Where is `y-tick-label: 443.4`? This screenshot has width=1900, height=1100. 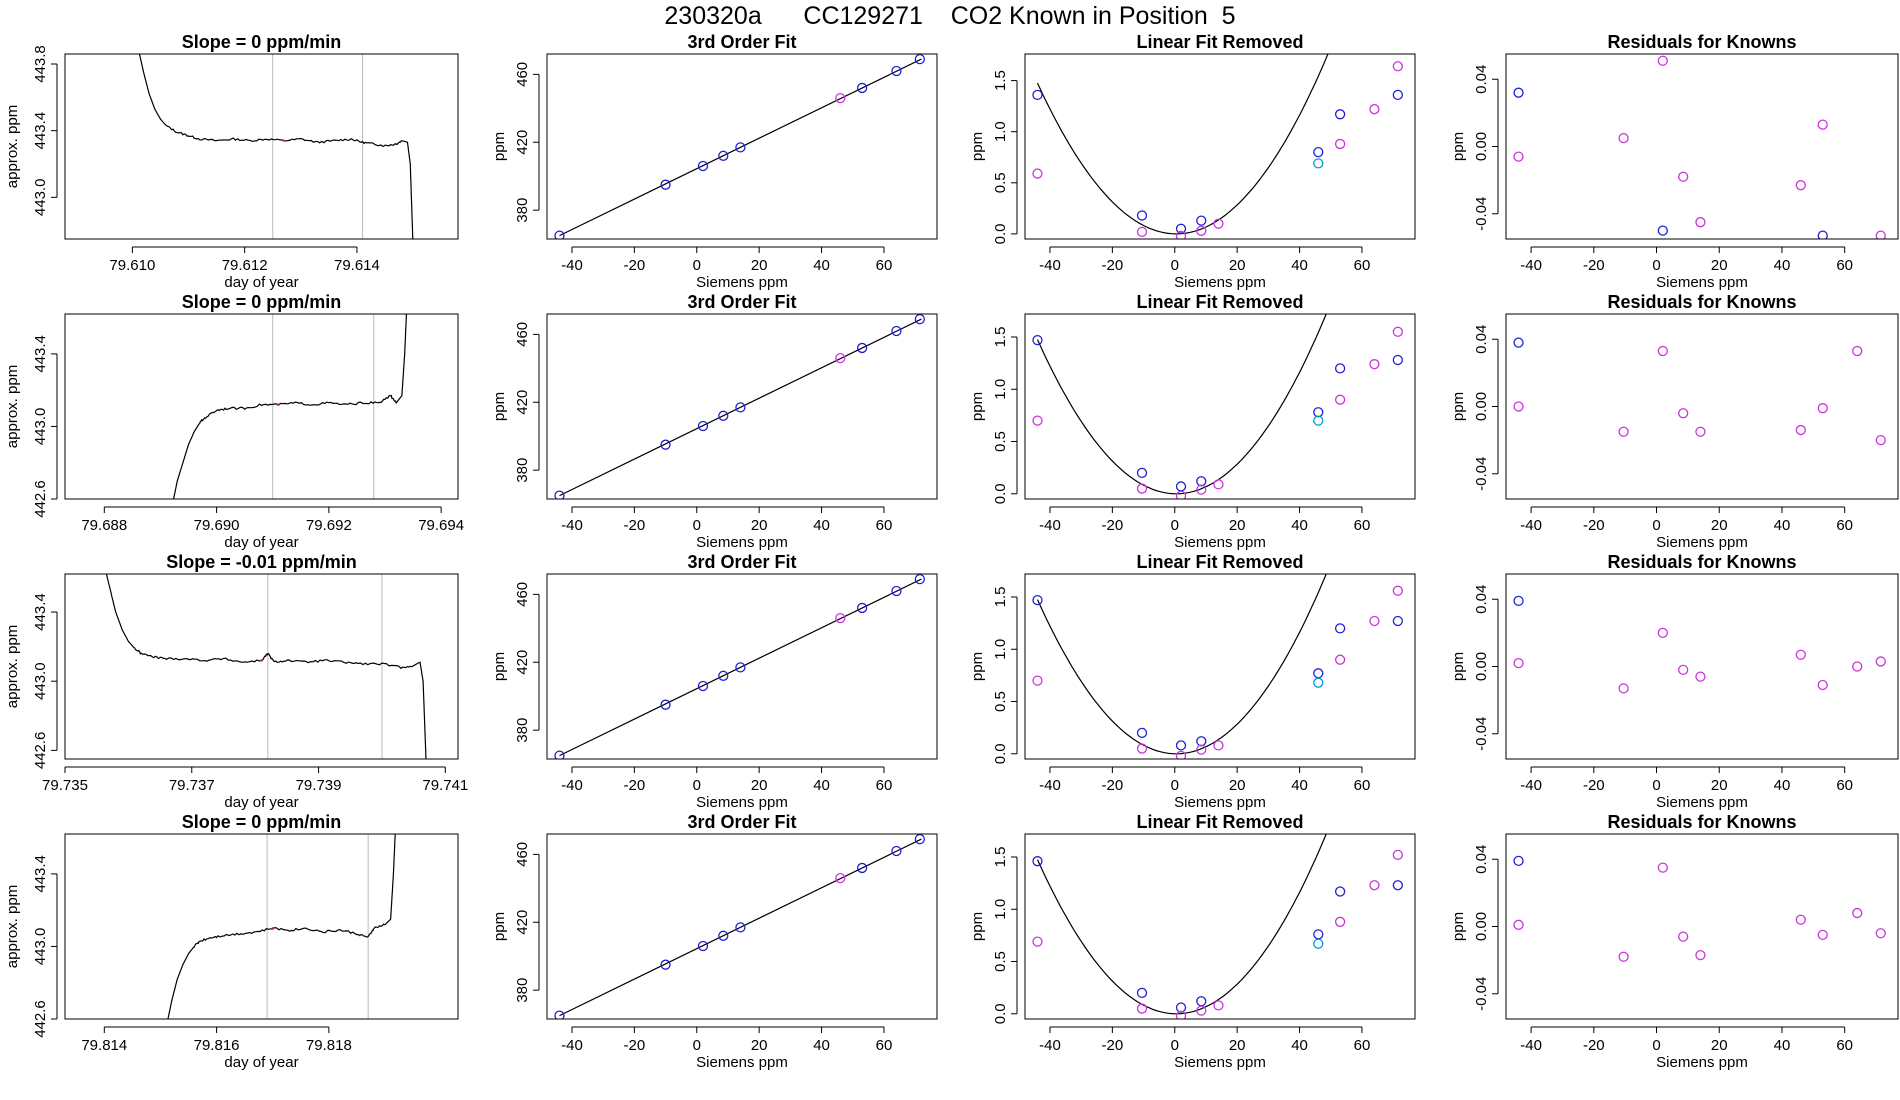
y-tick-label: 443.4 is located at coordinates (40, 874).